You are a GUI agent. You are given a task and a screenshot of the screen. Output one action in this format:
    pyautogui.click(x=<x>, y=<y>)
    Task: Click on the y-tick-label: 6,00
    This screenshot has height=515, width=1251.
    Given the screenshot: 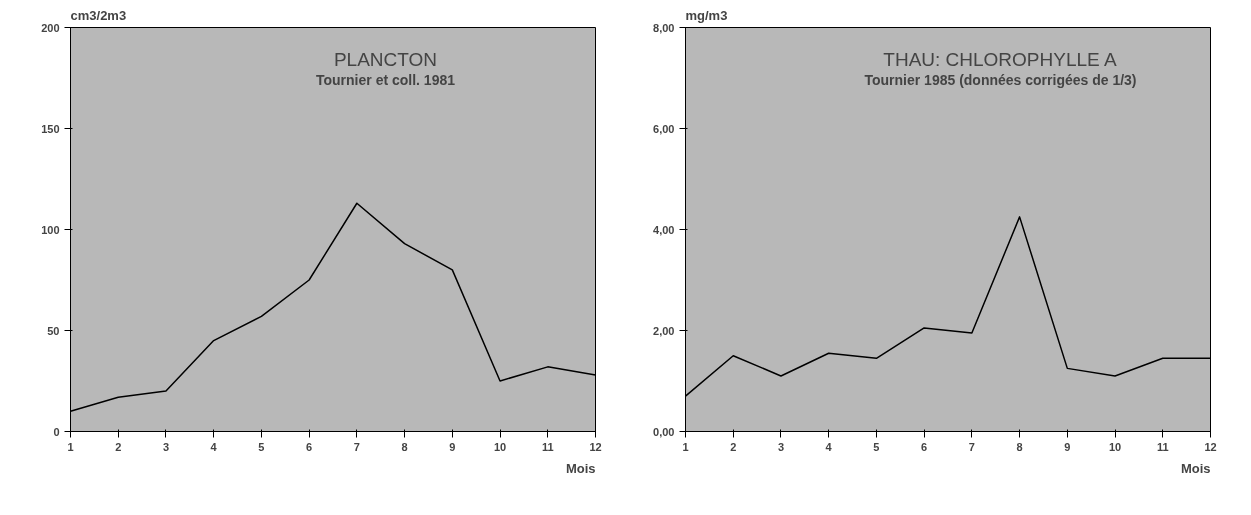 What is the action you would take?
    pyautogui.click(x=664, y=128)
    